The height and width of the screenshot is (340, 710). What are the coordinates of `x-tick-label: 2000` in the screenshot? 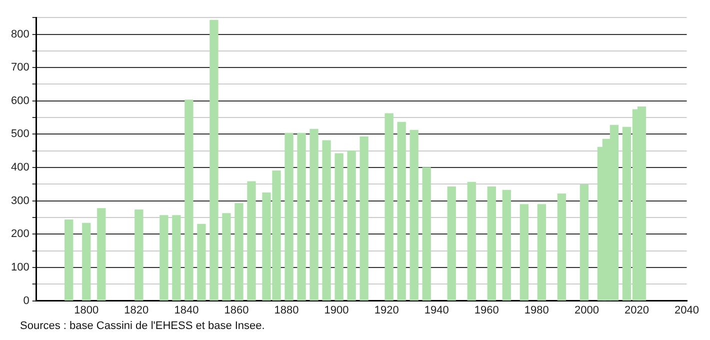 It's located at (586, 310).